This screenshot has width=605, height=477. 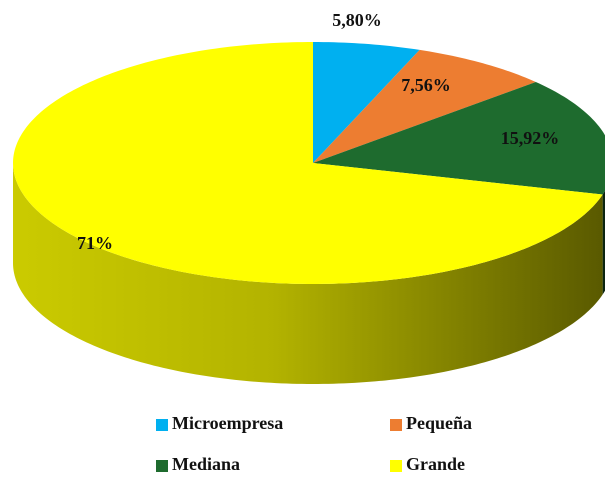 What do you see at coordinates (435, 464) in the screenshot?
I see `legend-label: Grande` at bounding box center [435, 464].